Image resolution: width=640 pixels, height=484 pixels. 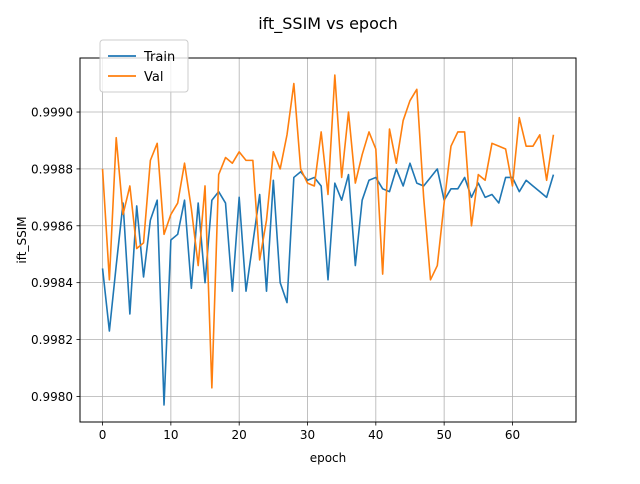 I want to click on legend-label-train: Train, so click(x=159, y=57).